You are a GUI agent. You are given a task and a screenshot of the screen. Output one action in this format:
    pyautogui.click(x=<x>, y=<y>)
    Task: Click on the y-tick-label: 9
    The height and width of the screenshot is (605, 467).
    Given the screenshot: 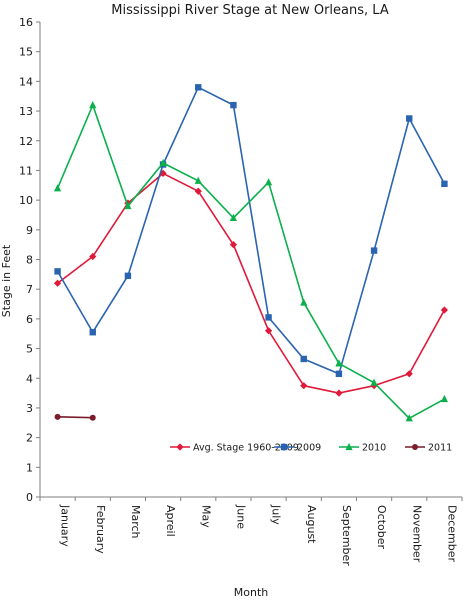 What is the action you would take?
    pyautogui.click(x=29, y=230)
    